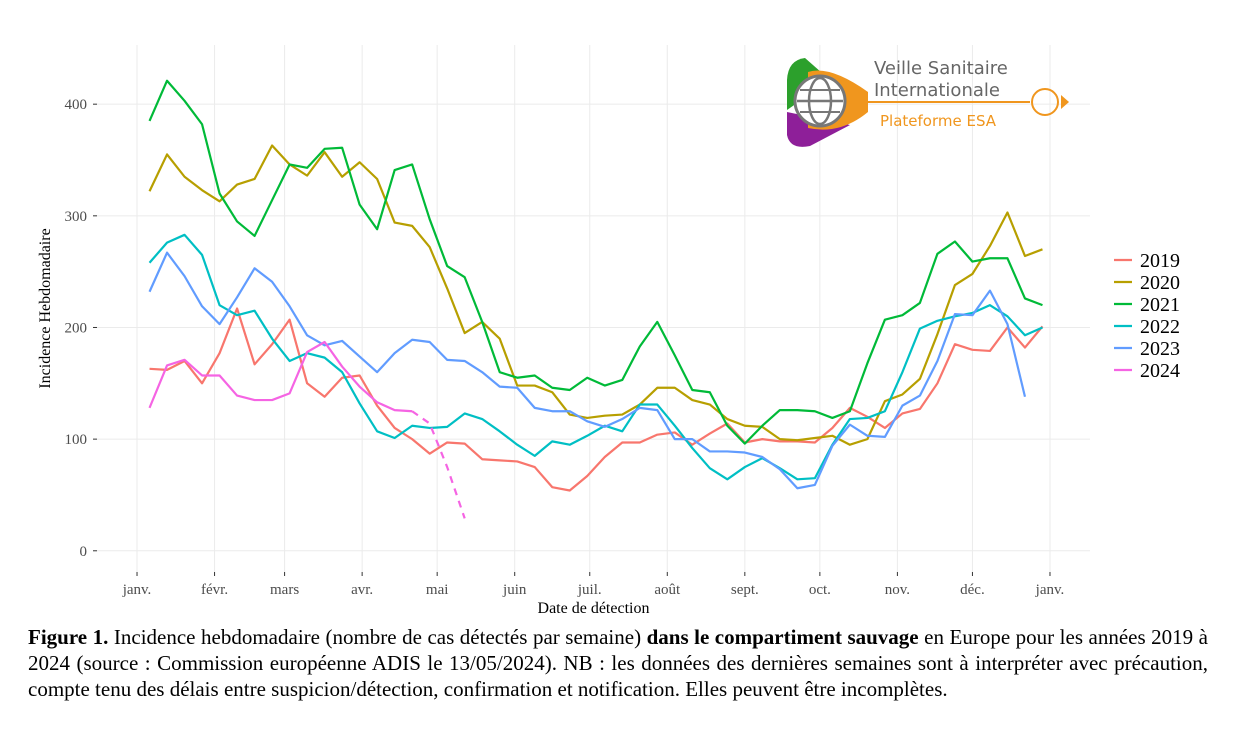 Image resolution: width=1242 pixels, height=736 pixels. I want to click on y-tick-label: 0, so click(84, 552).